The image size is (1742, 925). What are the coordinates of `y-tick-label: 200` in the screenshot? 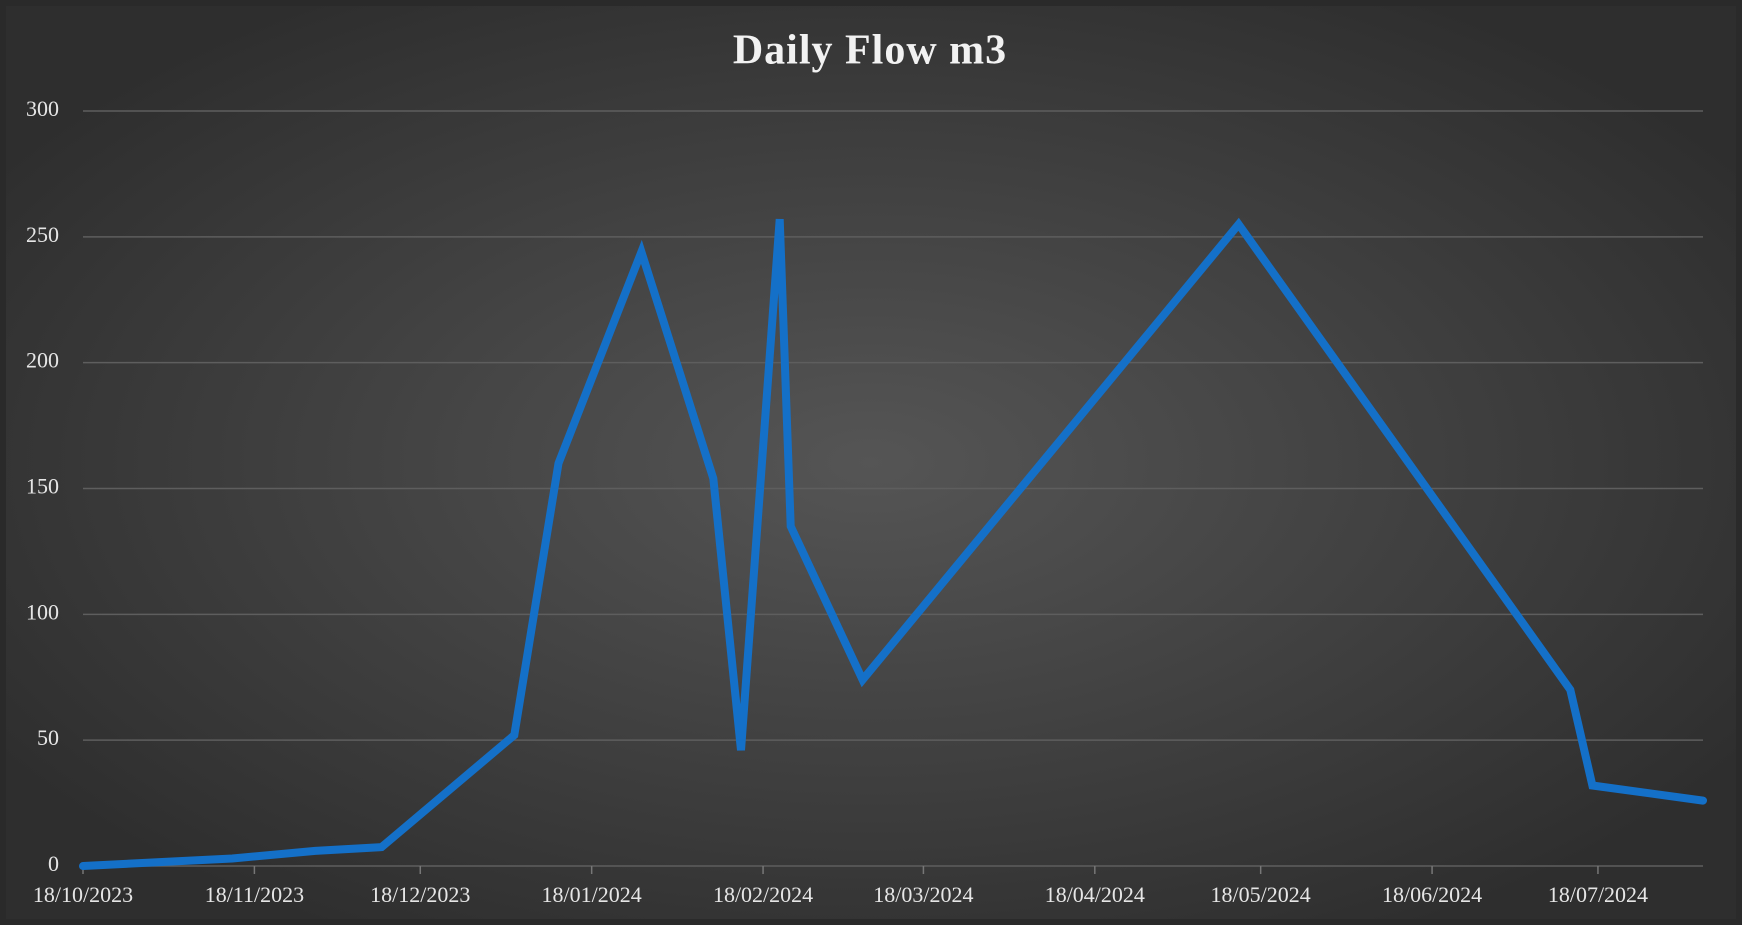 It's located at (42, 360).